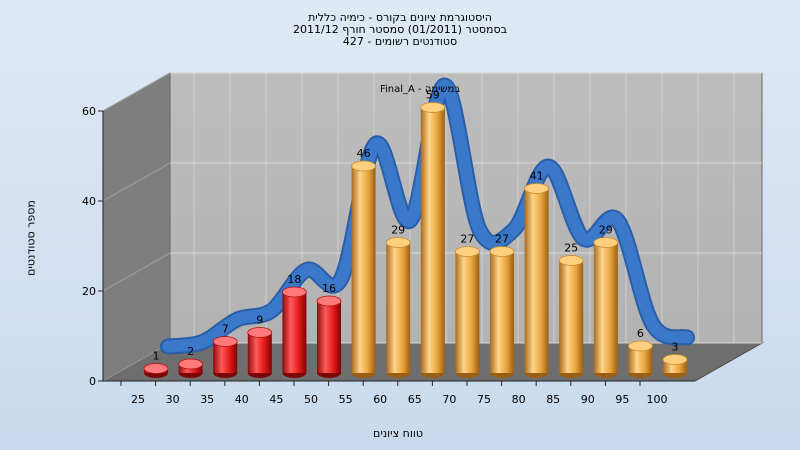 Image resolution: width=800 pixels, height=450 pixels. I want to click on bar: 1, so click(156, 364).